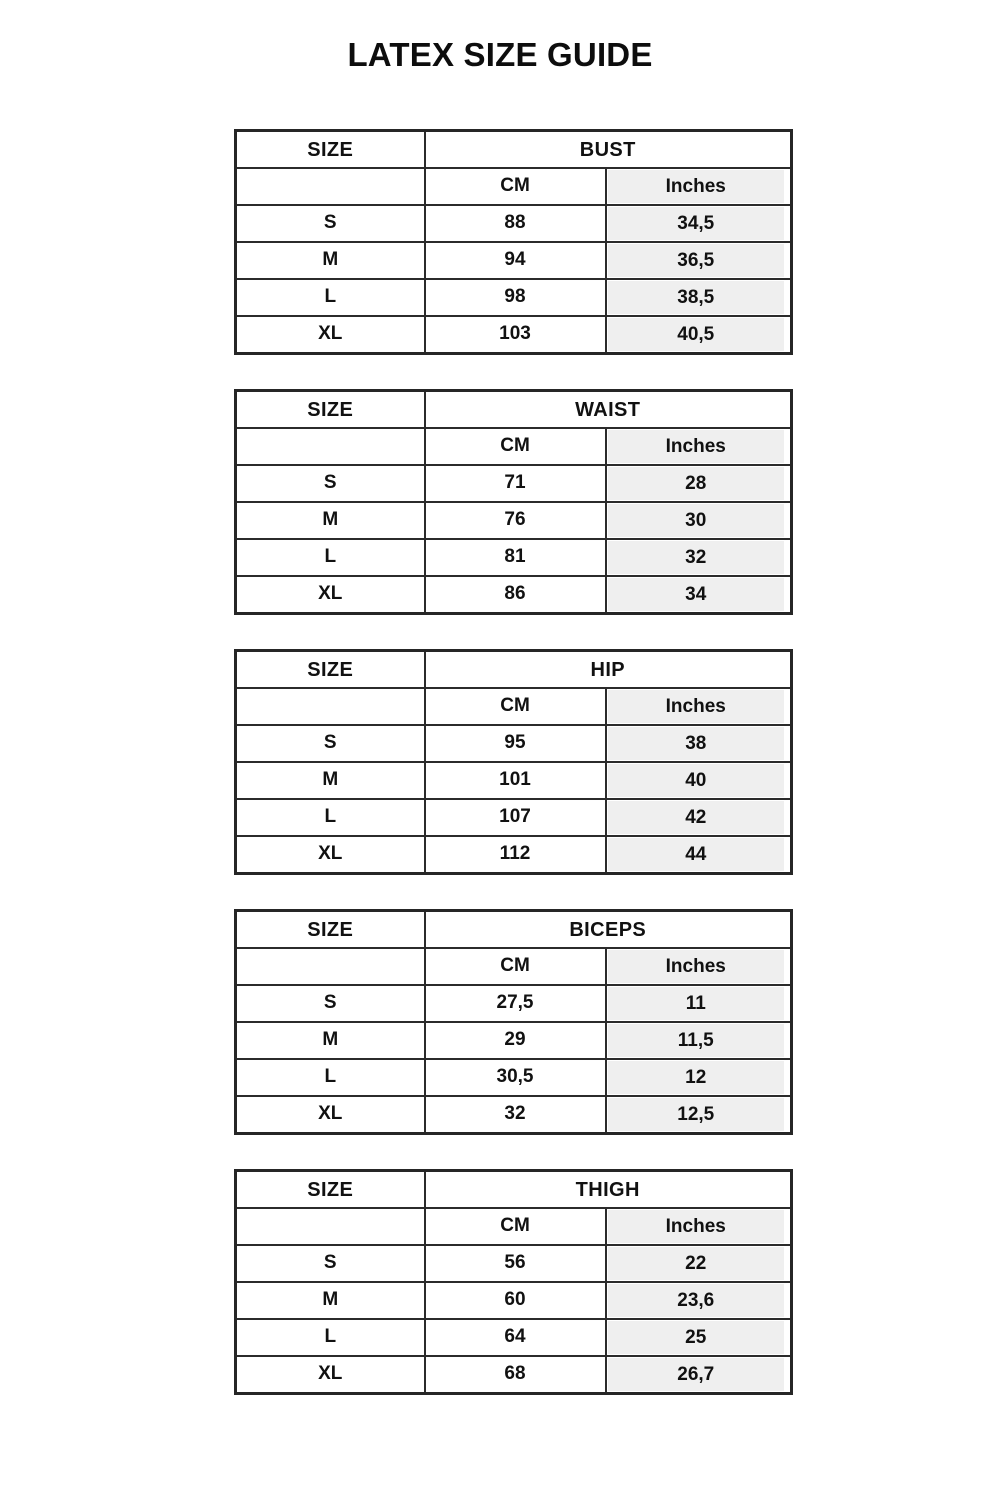 The height and width of the screenshot is (1500, 1000). I want to click on table-row: S 95 38, so click(513, 743).